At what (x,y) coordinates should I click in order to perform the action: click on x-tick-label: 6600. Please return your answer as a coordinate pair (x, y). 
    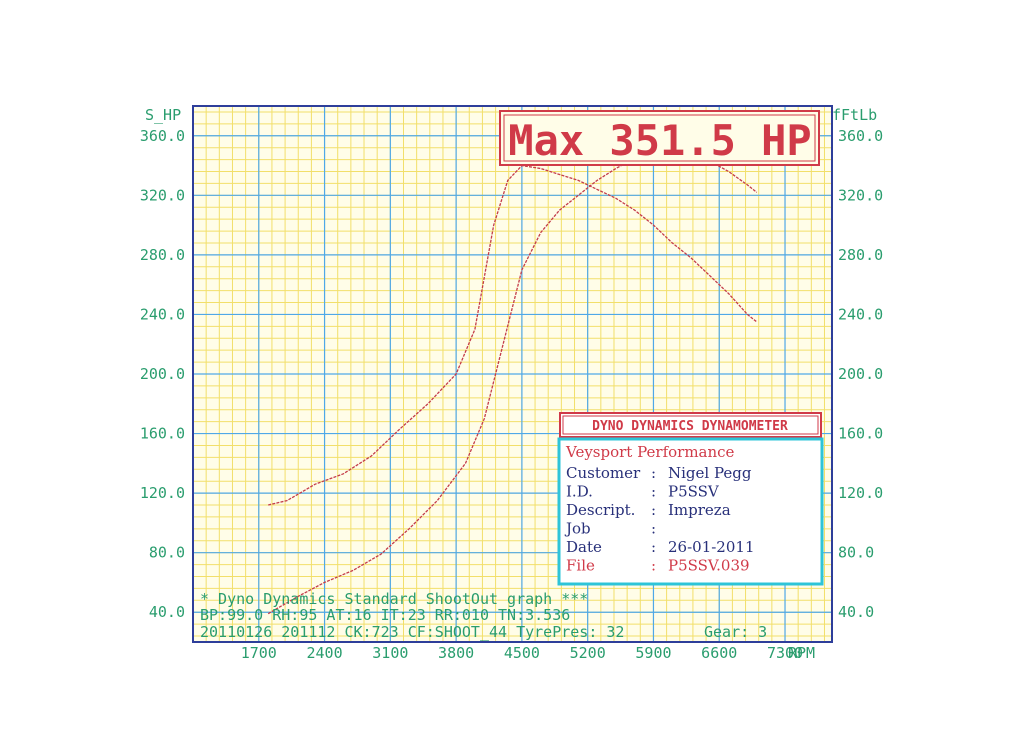
    Looking at the image, I should click on (719, 653).